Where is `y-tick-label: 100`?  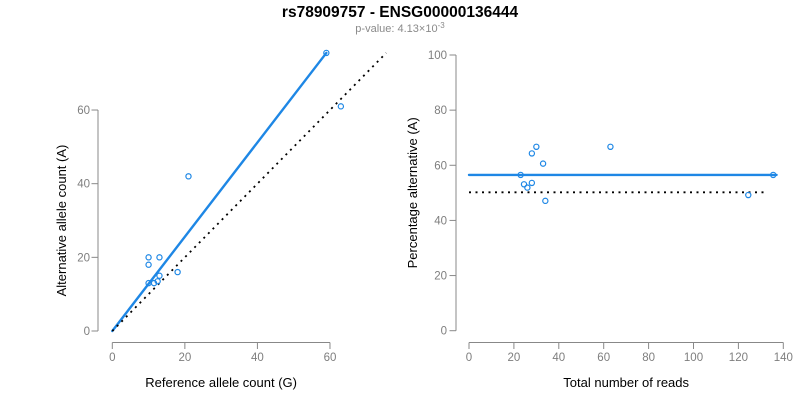 y-tick-label: 100 is located at coordinates (437, 56).